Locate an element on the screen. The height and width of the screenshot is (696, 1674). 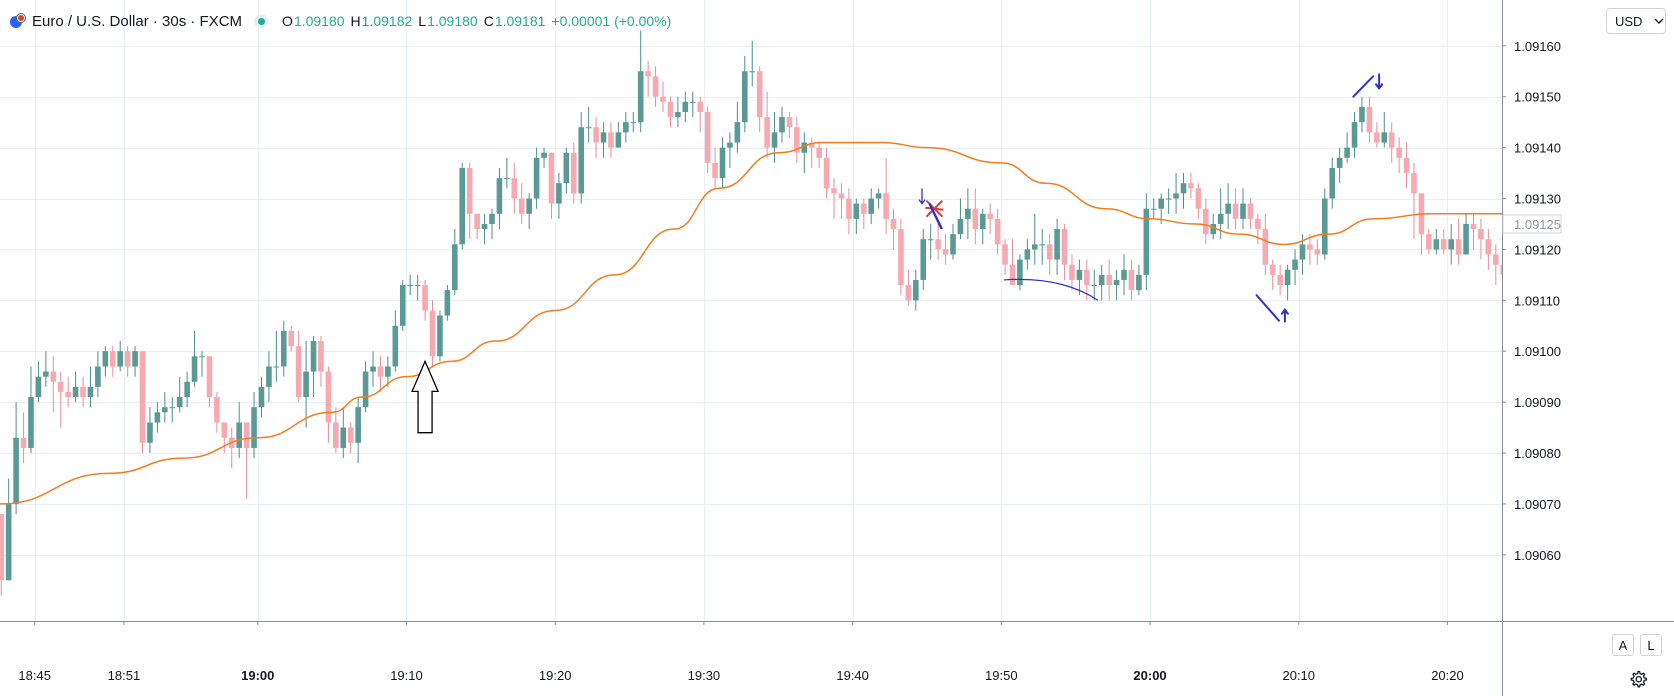
price-tick-label: 1.09070 is located at coordinates (1537, 504).